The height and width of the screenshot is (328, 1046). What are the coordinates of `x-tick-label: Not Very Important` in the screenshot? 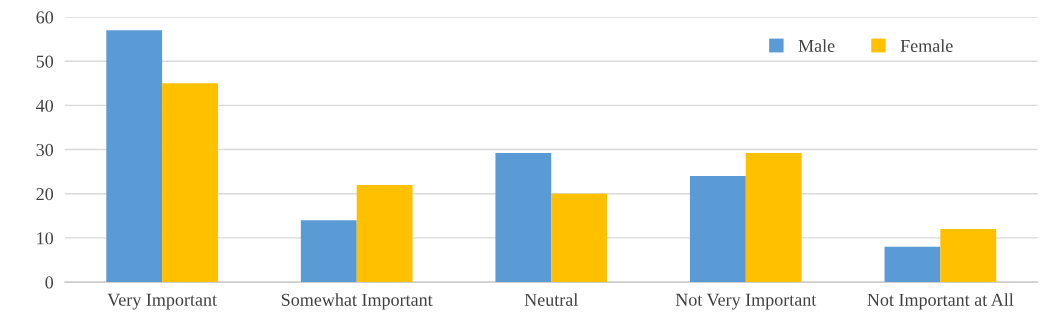 It's located at (746, 301).